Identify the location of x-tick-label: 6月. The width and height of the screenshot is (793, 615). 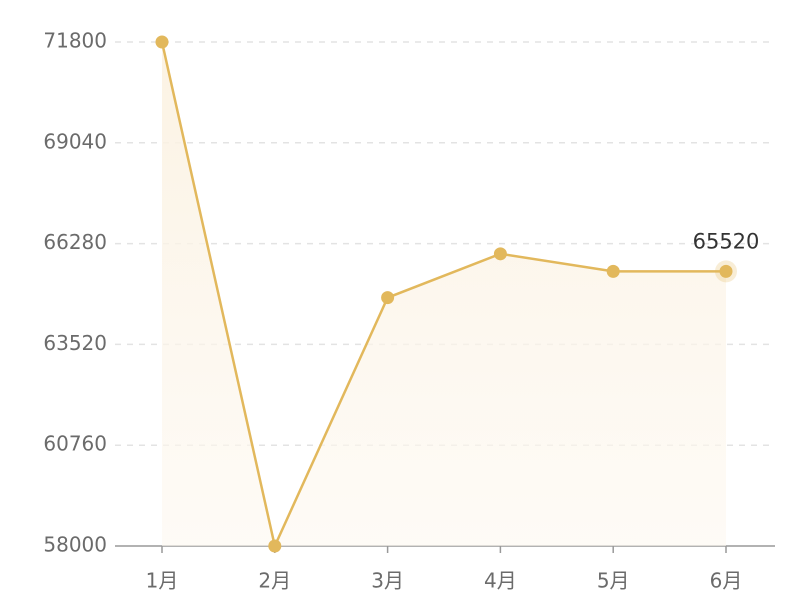
(726, 581).